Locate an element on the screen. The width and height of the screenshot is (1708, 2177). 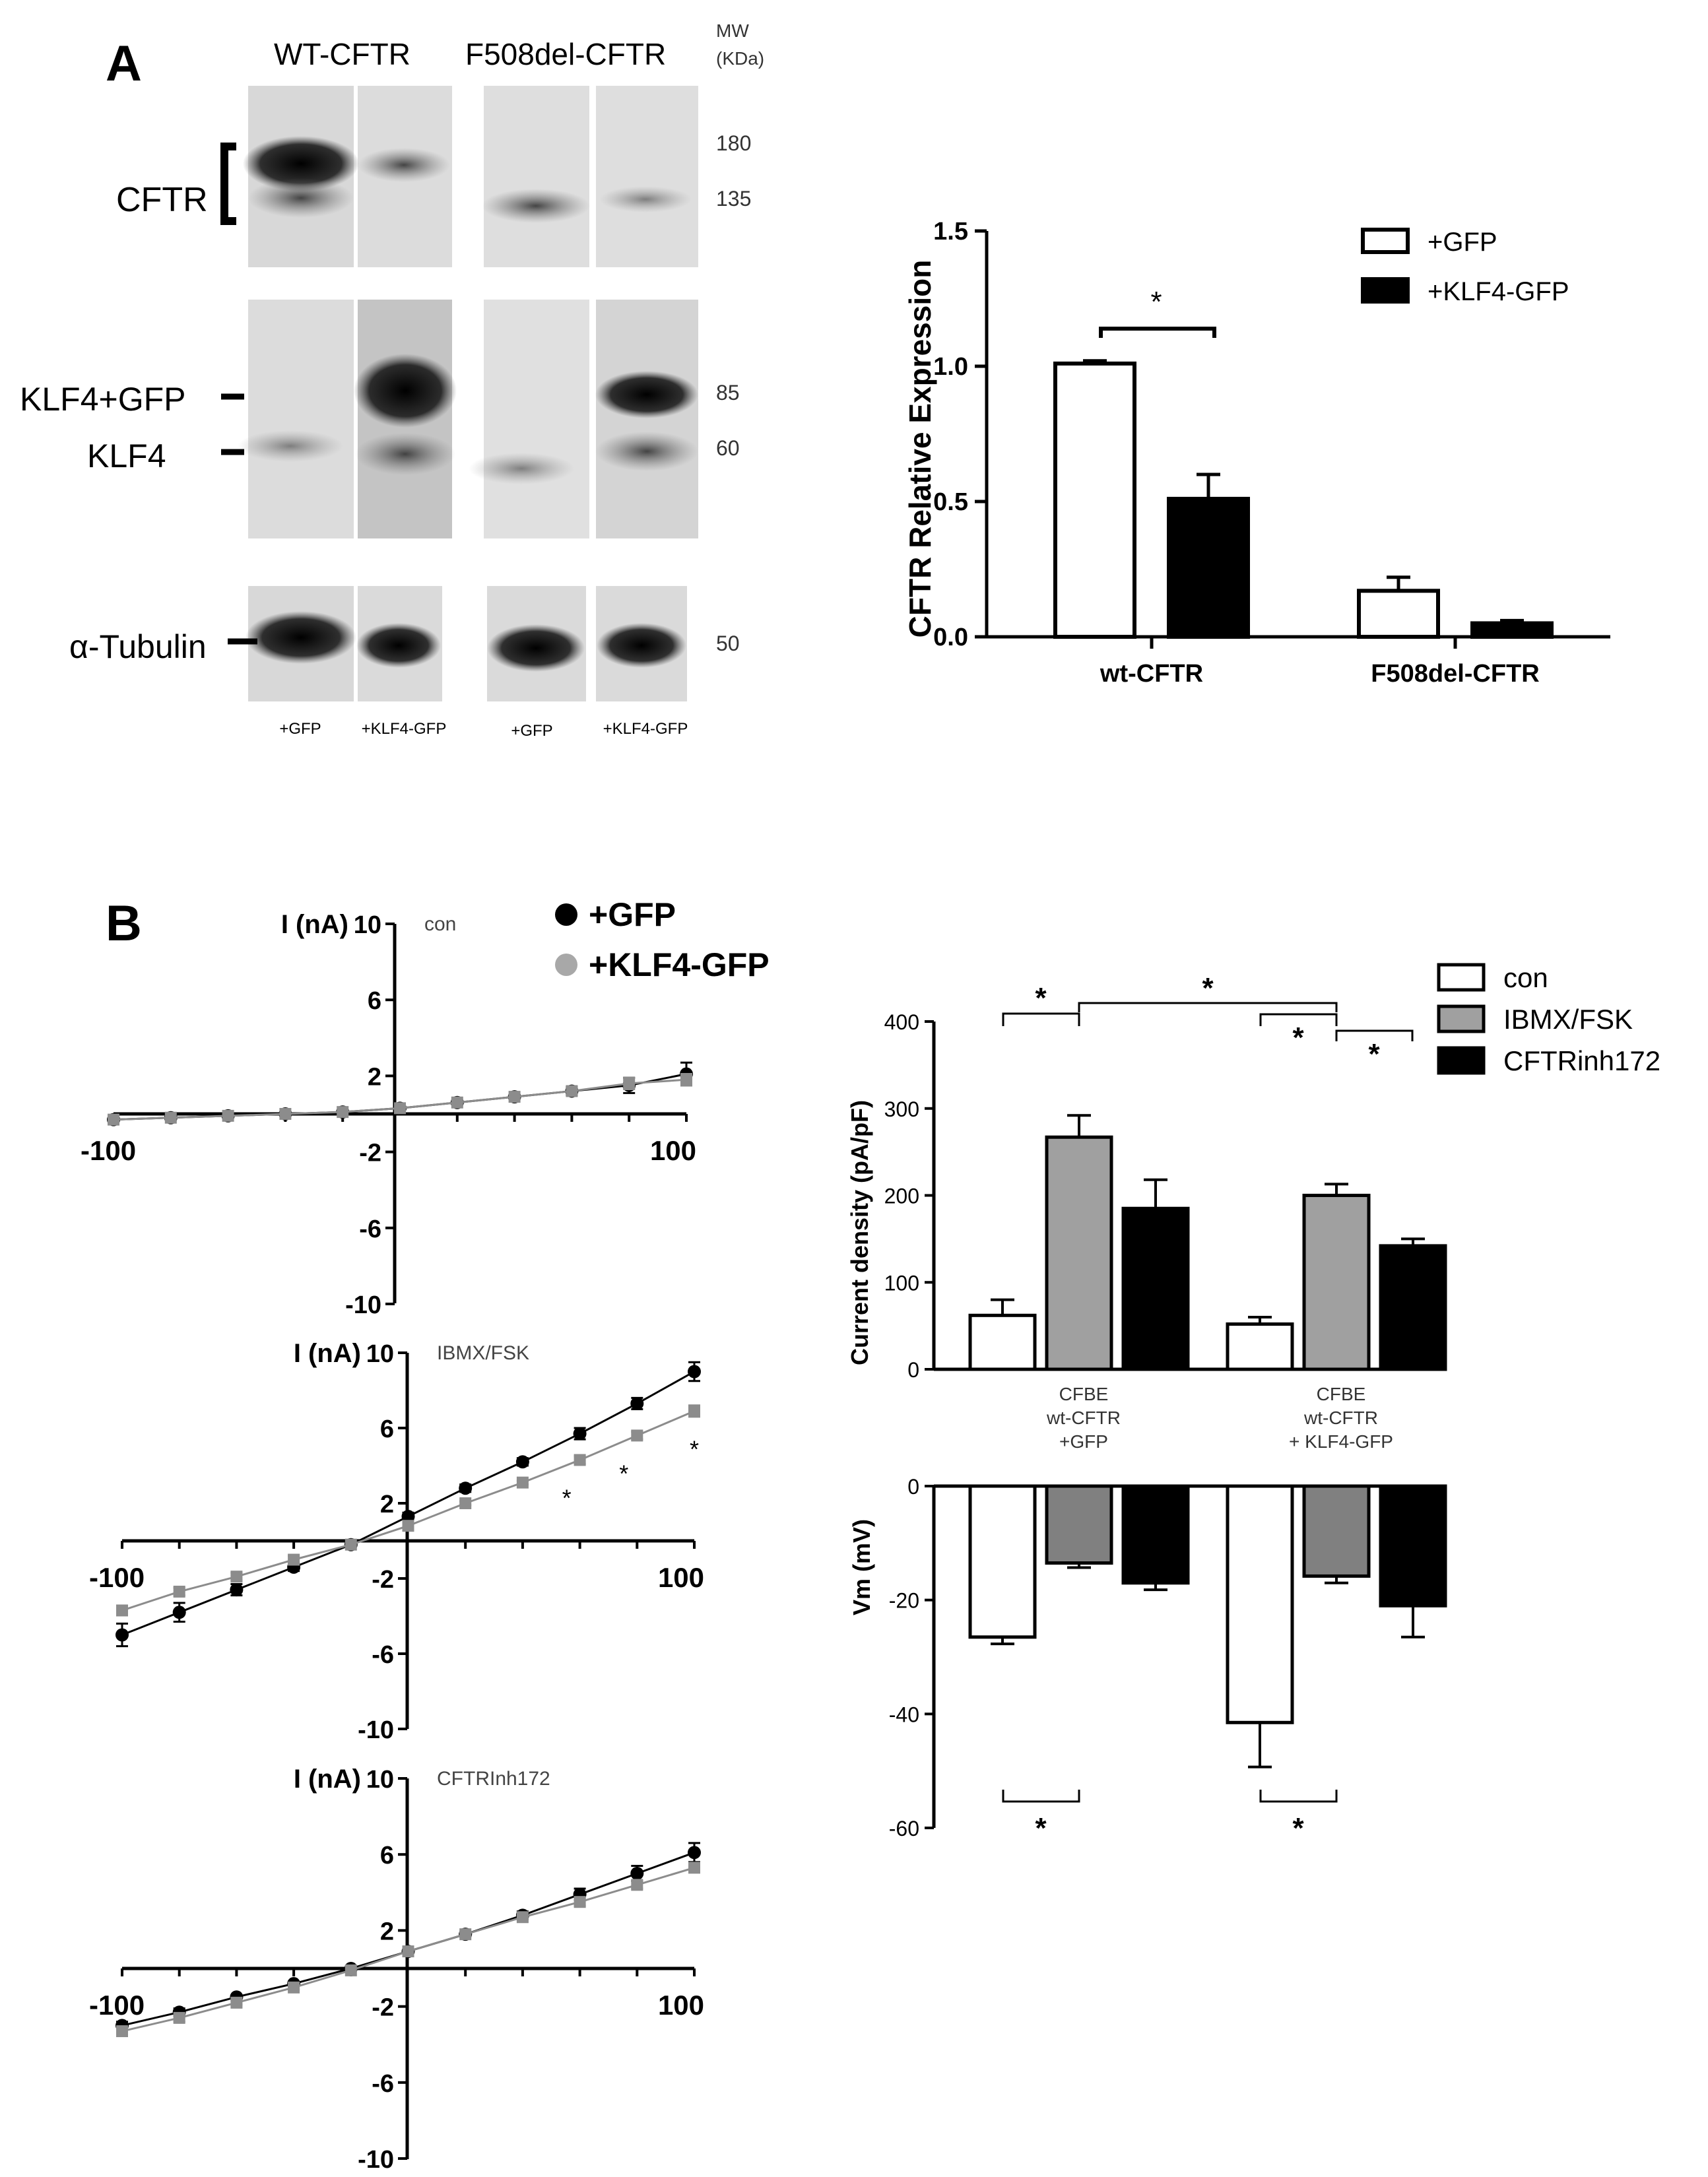
y-tick-label: -20 is located at coordinates (904, 1601).